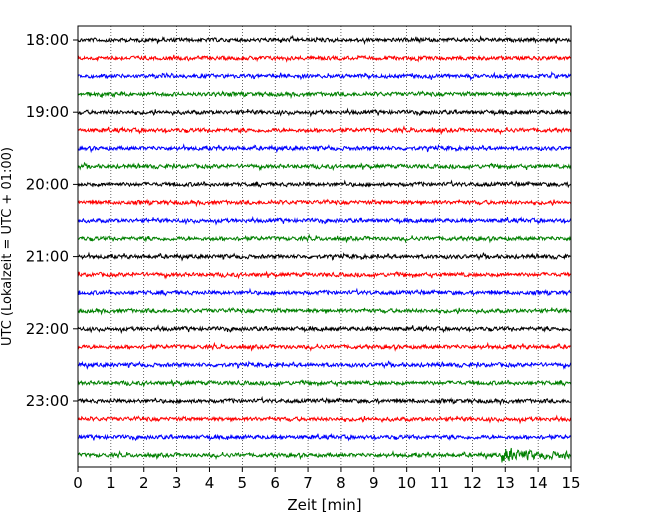 This screenshot has height=520, width=650. I want to click on x-tick-label: 6, so click(275, 483).